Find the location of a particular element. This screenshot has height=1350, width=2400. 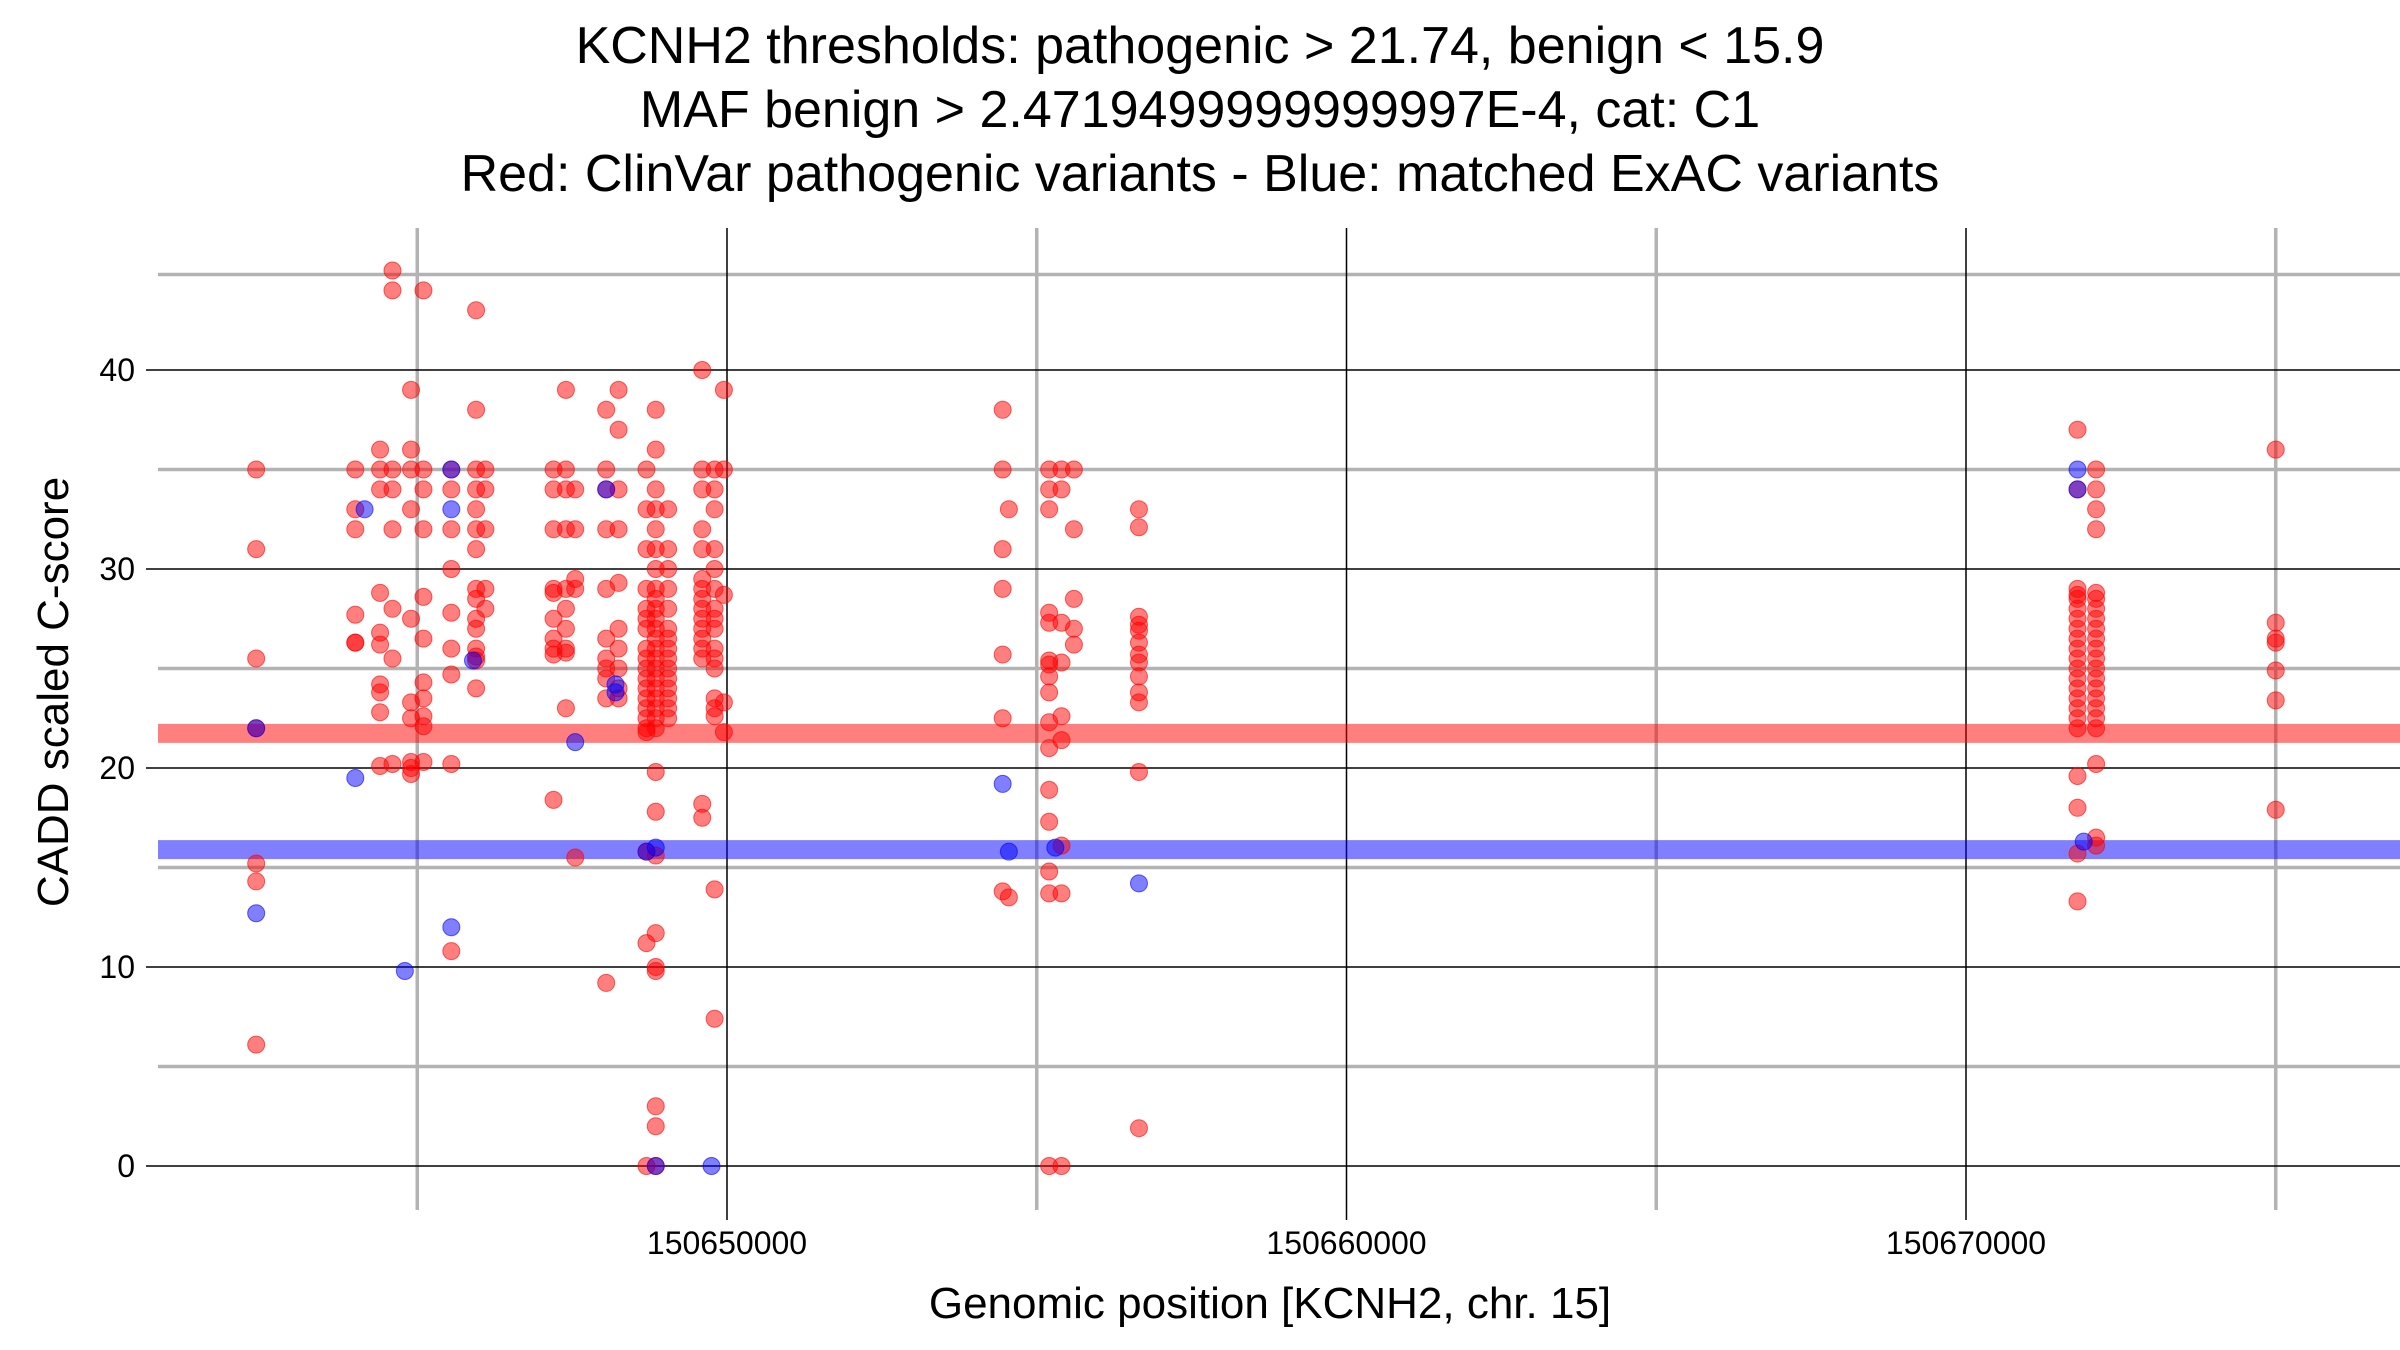

y-tick-label: 20 is located at coordinates (117, 768).